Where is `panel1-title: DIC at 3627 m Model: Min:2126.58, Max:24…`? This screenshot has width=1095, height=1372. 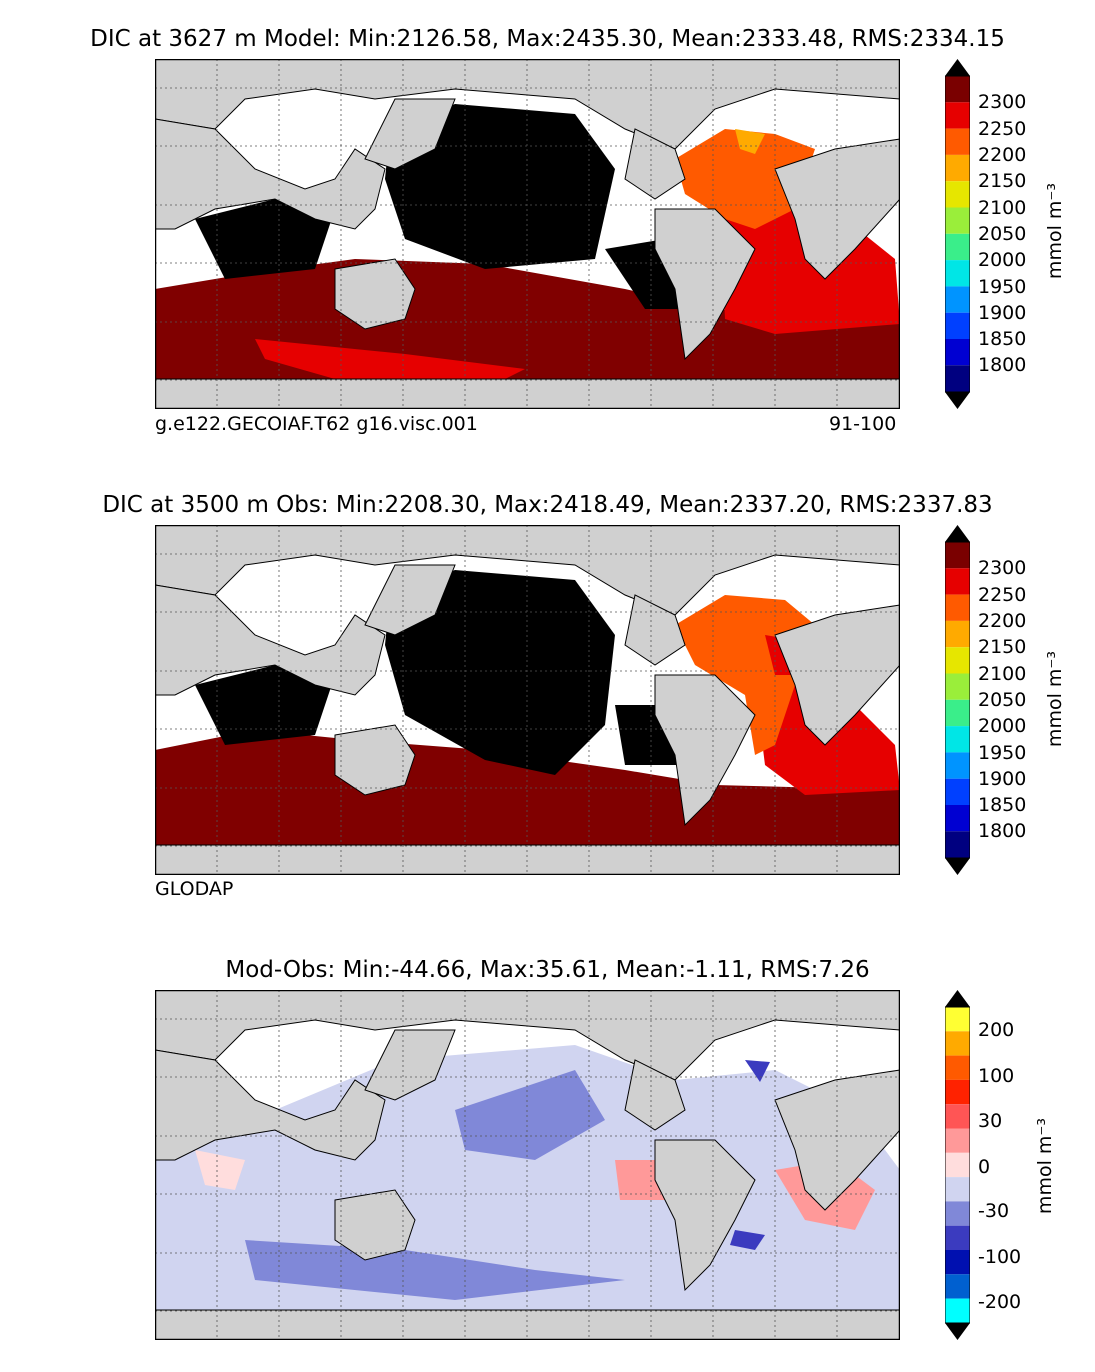
panel1-title: DIC at 3627 m Model: Min:2126.58, Max:24… is located at coordinates (547, 39).